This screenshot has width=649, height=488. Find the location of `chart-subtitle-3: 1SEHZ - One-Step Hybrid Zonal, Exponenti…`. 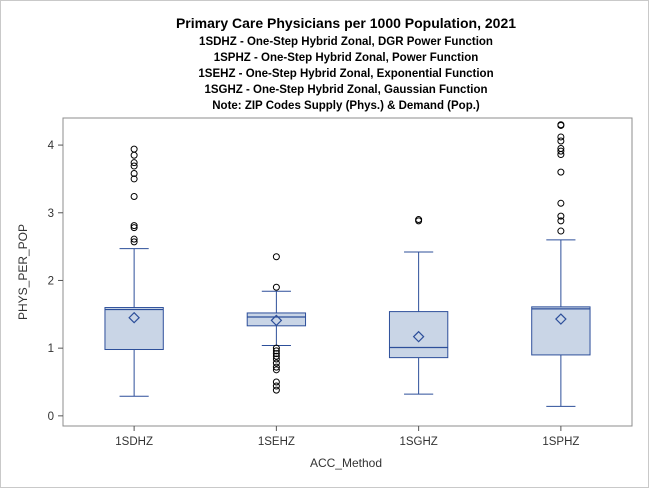

chart-subtitle-3: 1SEHZ - One-Step Hybrid Zonal, Exponenti… is located at coordinates (345, 74).